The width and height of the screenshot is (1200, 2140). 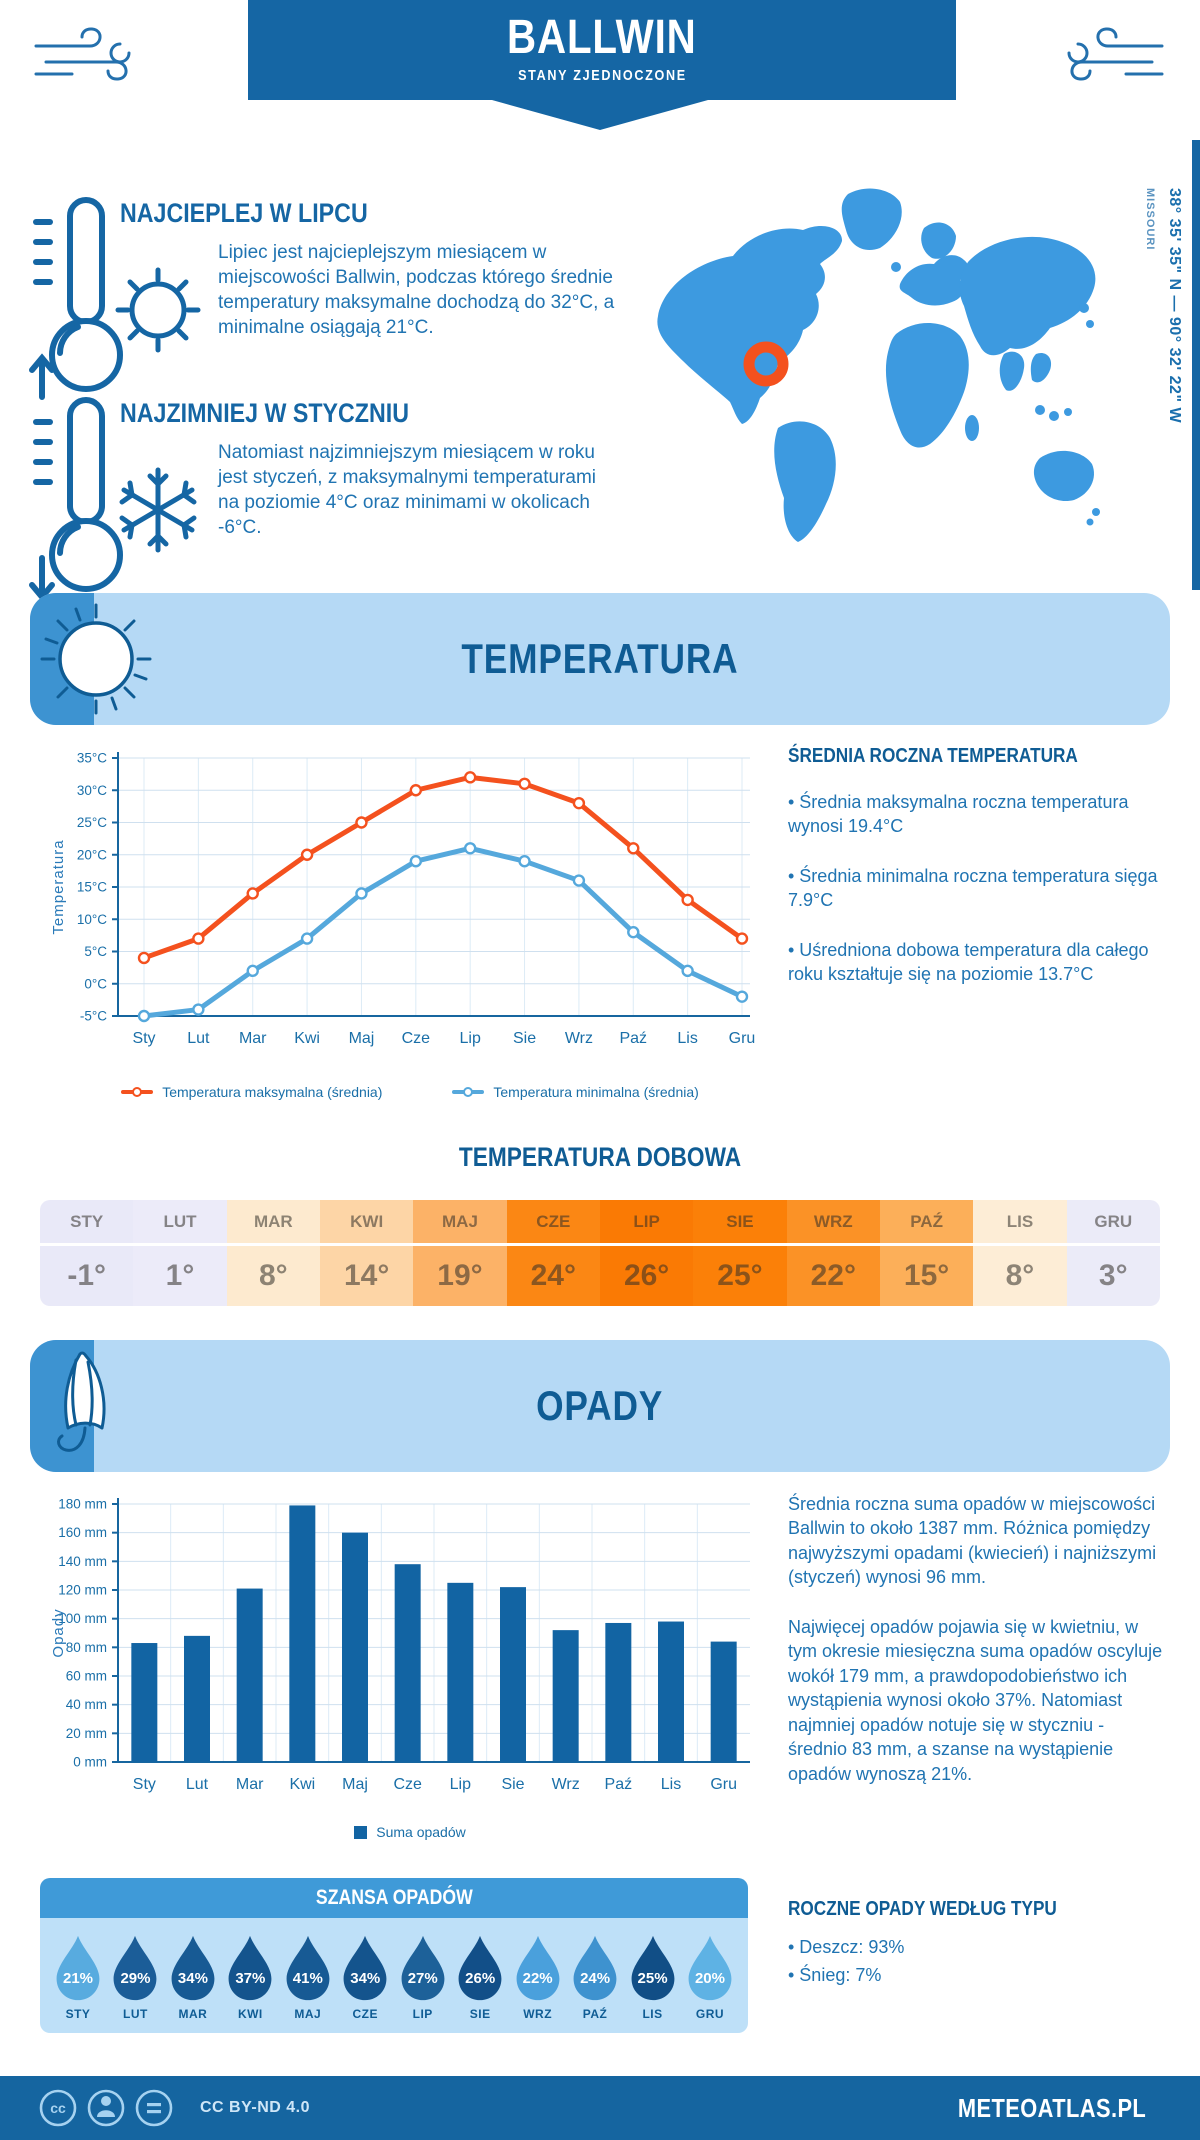 I want to click on rain-chance-percent: 27%, so click(x=422, y=1978).